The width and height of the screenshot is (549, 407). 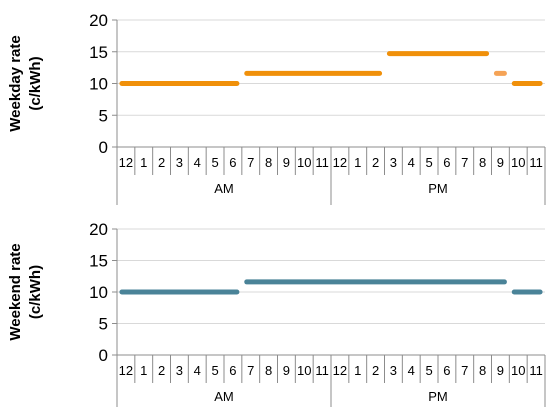 I want to click on y-axis-title: Weekend rate, so click(x=15, y=291).